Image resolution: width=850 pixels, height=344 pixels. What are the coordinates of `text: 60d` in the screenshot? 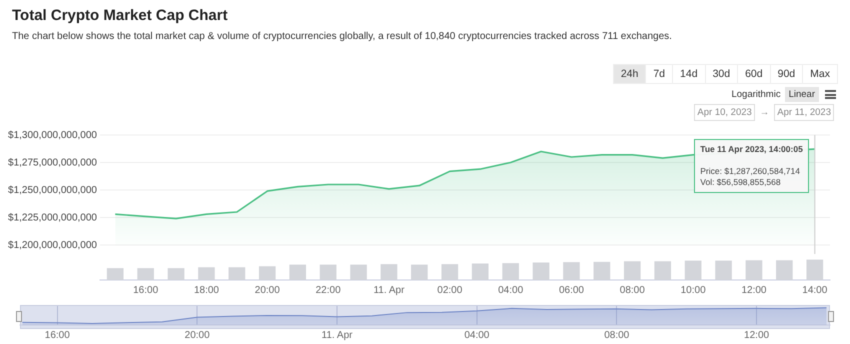 It's located at (754, 74).